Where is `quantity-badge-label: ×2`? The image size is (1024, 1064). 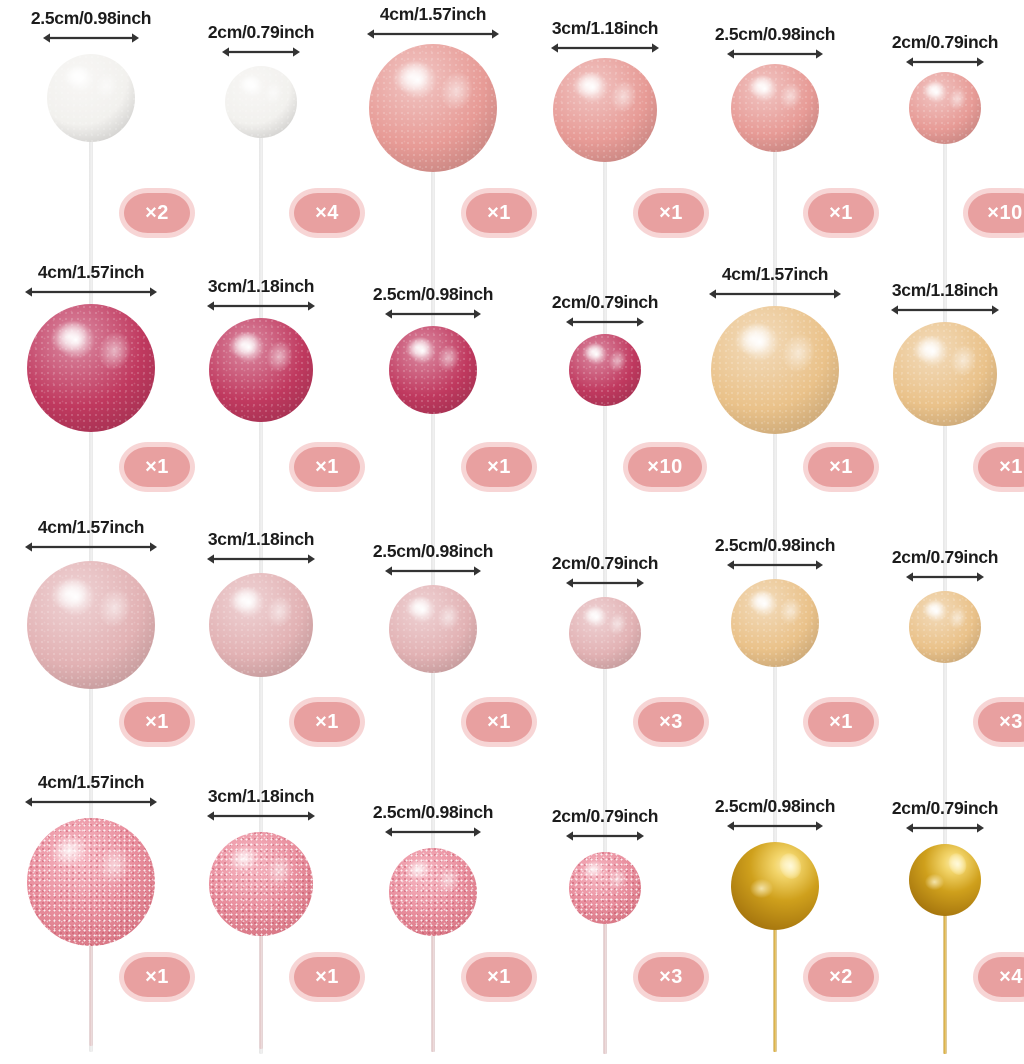 quantity-badge-label: ×2 is located at coordinates (841, 976).